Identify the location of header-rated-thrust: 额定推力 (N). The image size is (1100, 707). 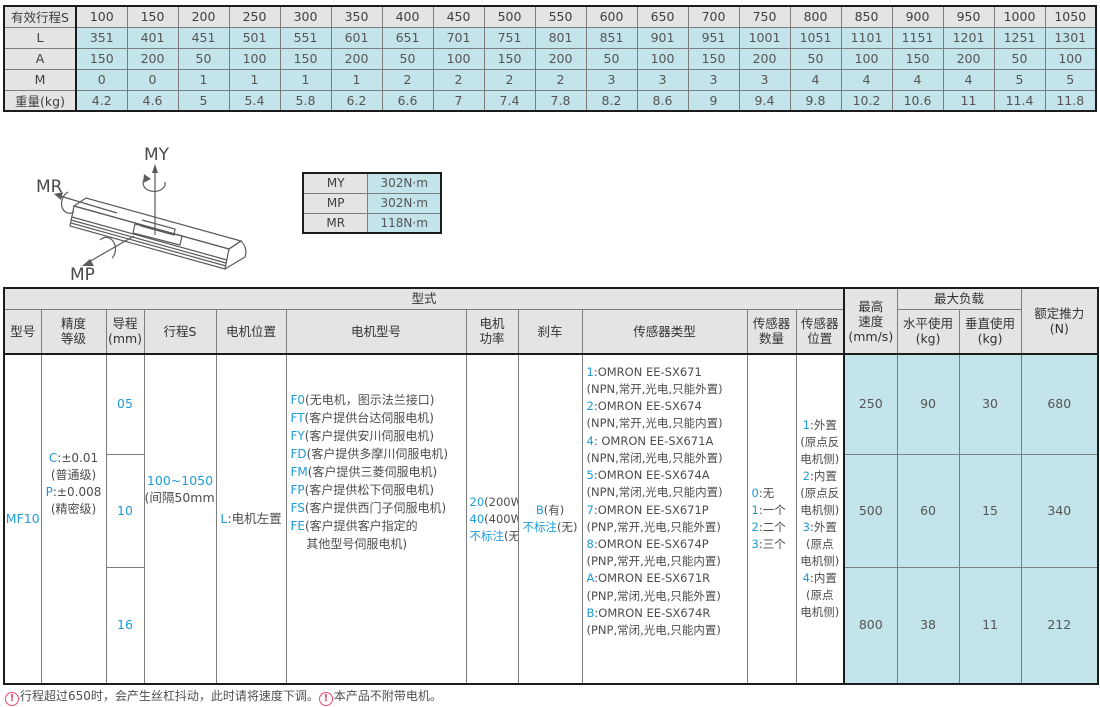
(1059, 321).